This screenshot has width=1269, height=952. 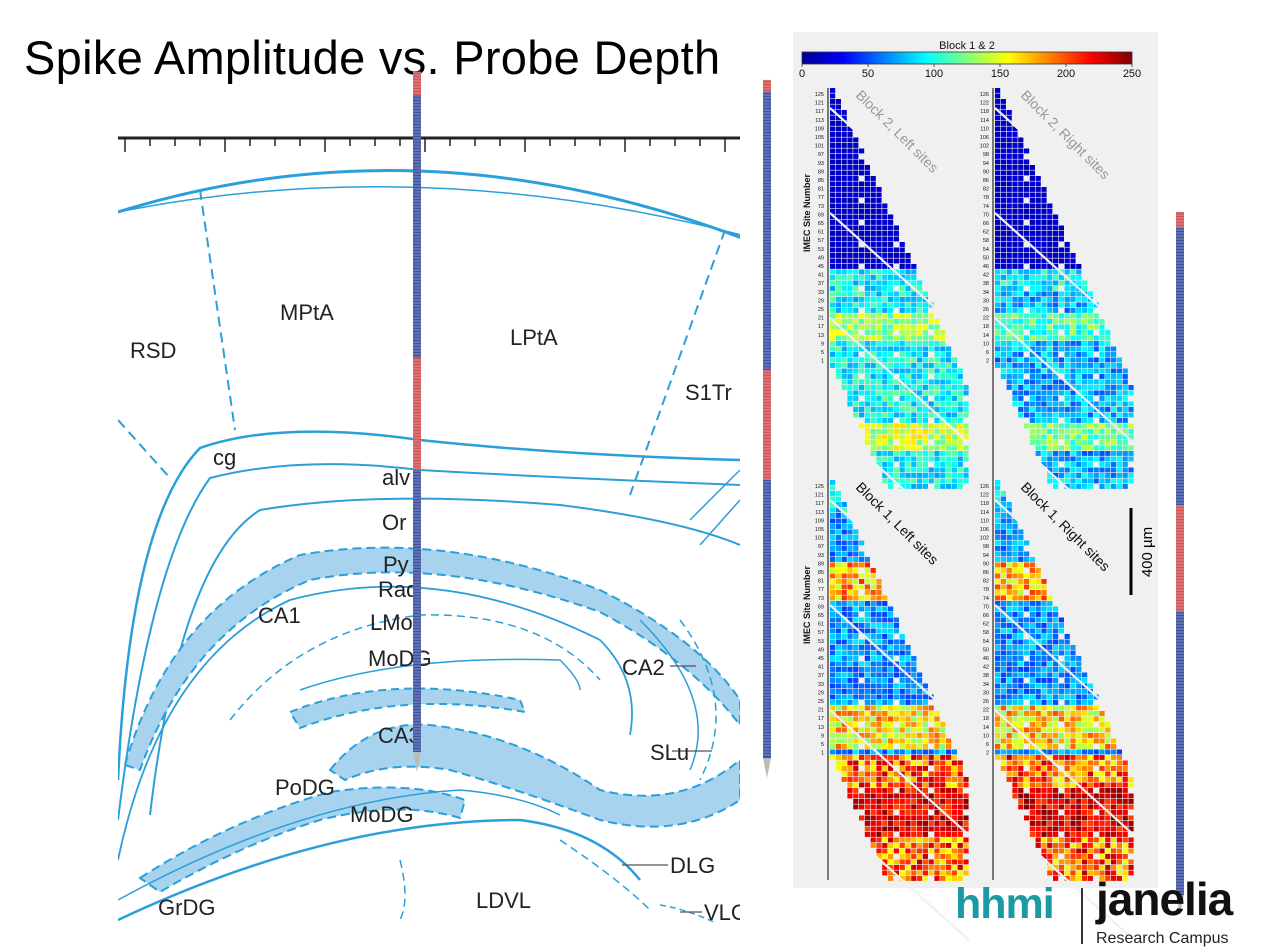 What do you see at coordinates (819, 147) in the screenshot?
I see `site-number-label: 101` at bounding box center [819, 147].